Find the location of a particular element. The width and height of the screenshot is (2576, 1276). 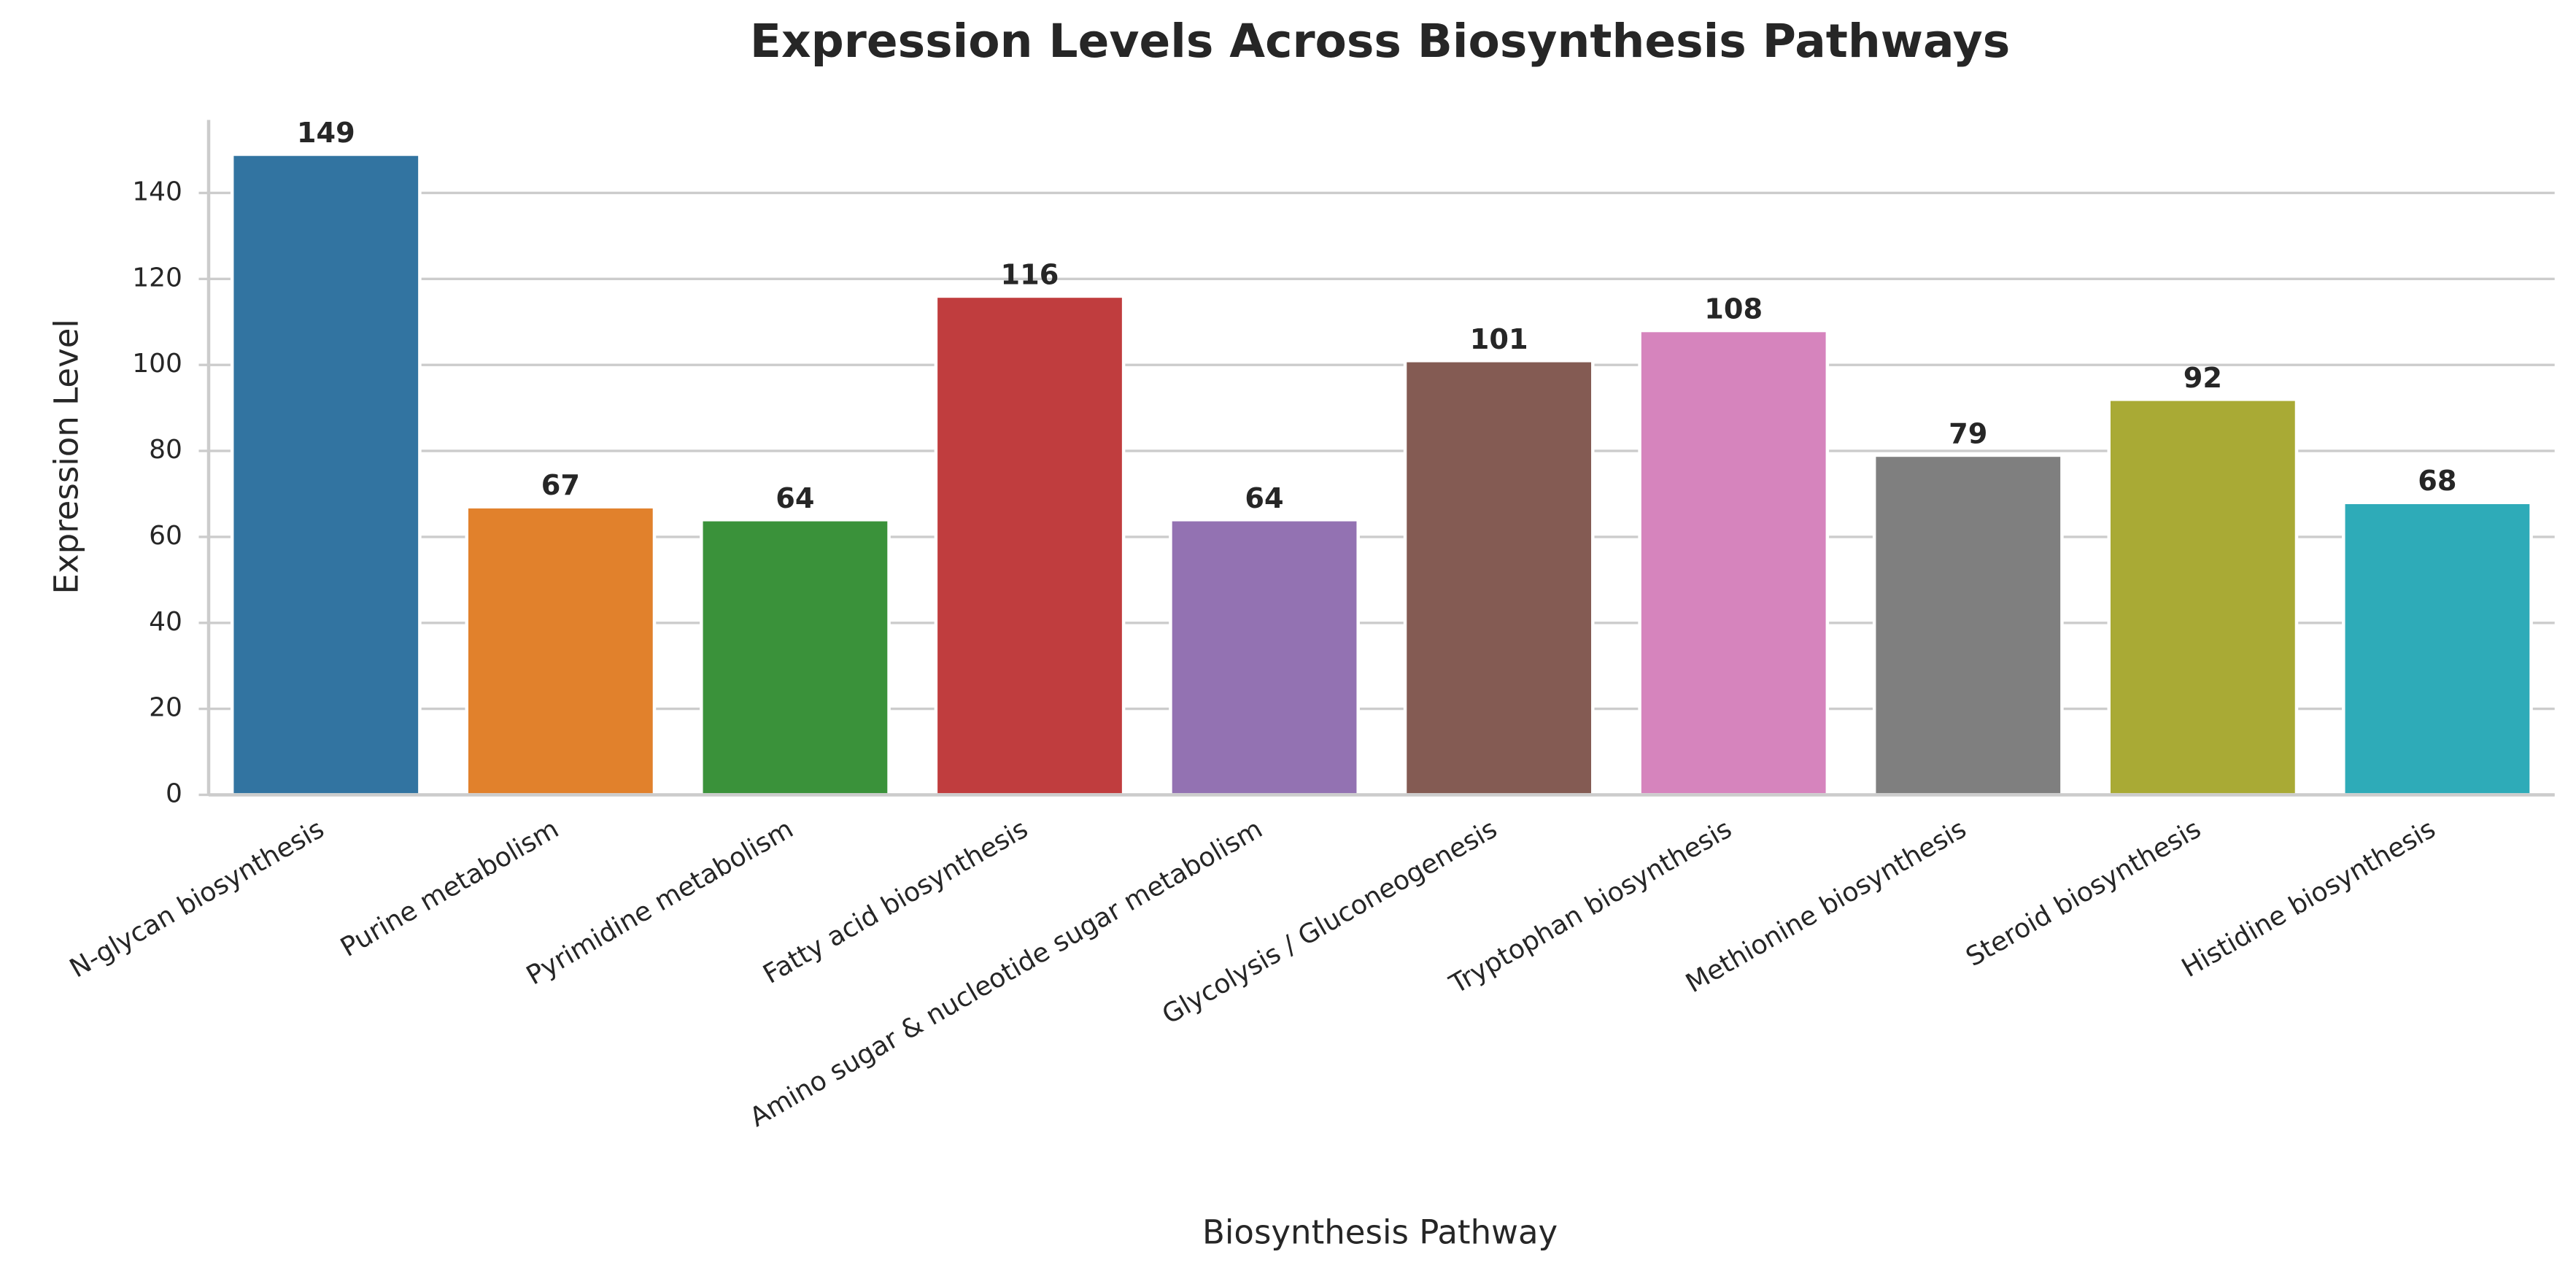

y-axis-label: Expression Level is located at coordinates (66, 456).